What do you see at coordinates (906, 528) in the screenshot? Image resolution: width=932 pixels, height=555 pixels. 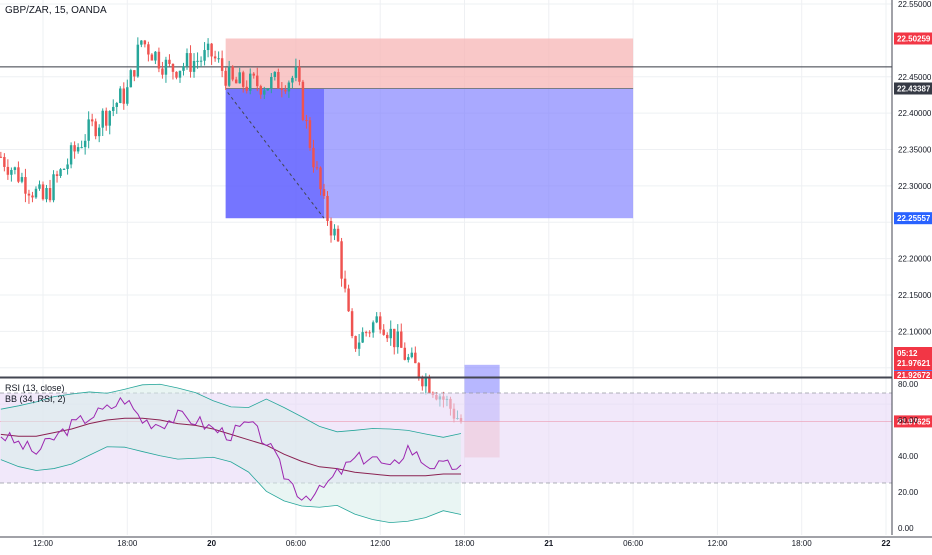 I see `rsi-tick-label: 0.00` at bounding box center [906, 528].